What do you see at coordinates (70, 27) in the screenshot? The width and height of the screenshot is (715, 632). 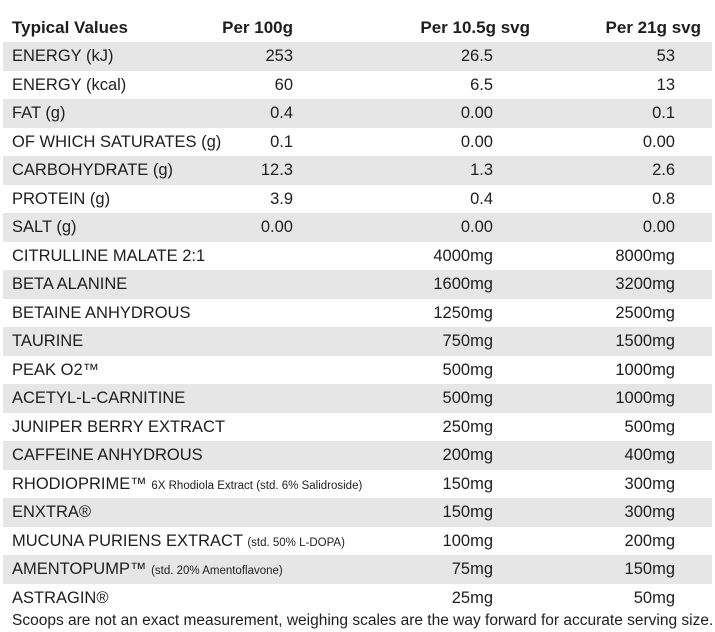 I see `header-typical-values: Typical Values` at bounding box center [70, 27].